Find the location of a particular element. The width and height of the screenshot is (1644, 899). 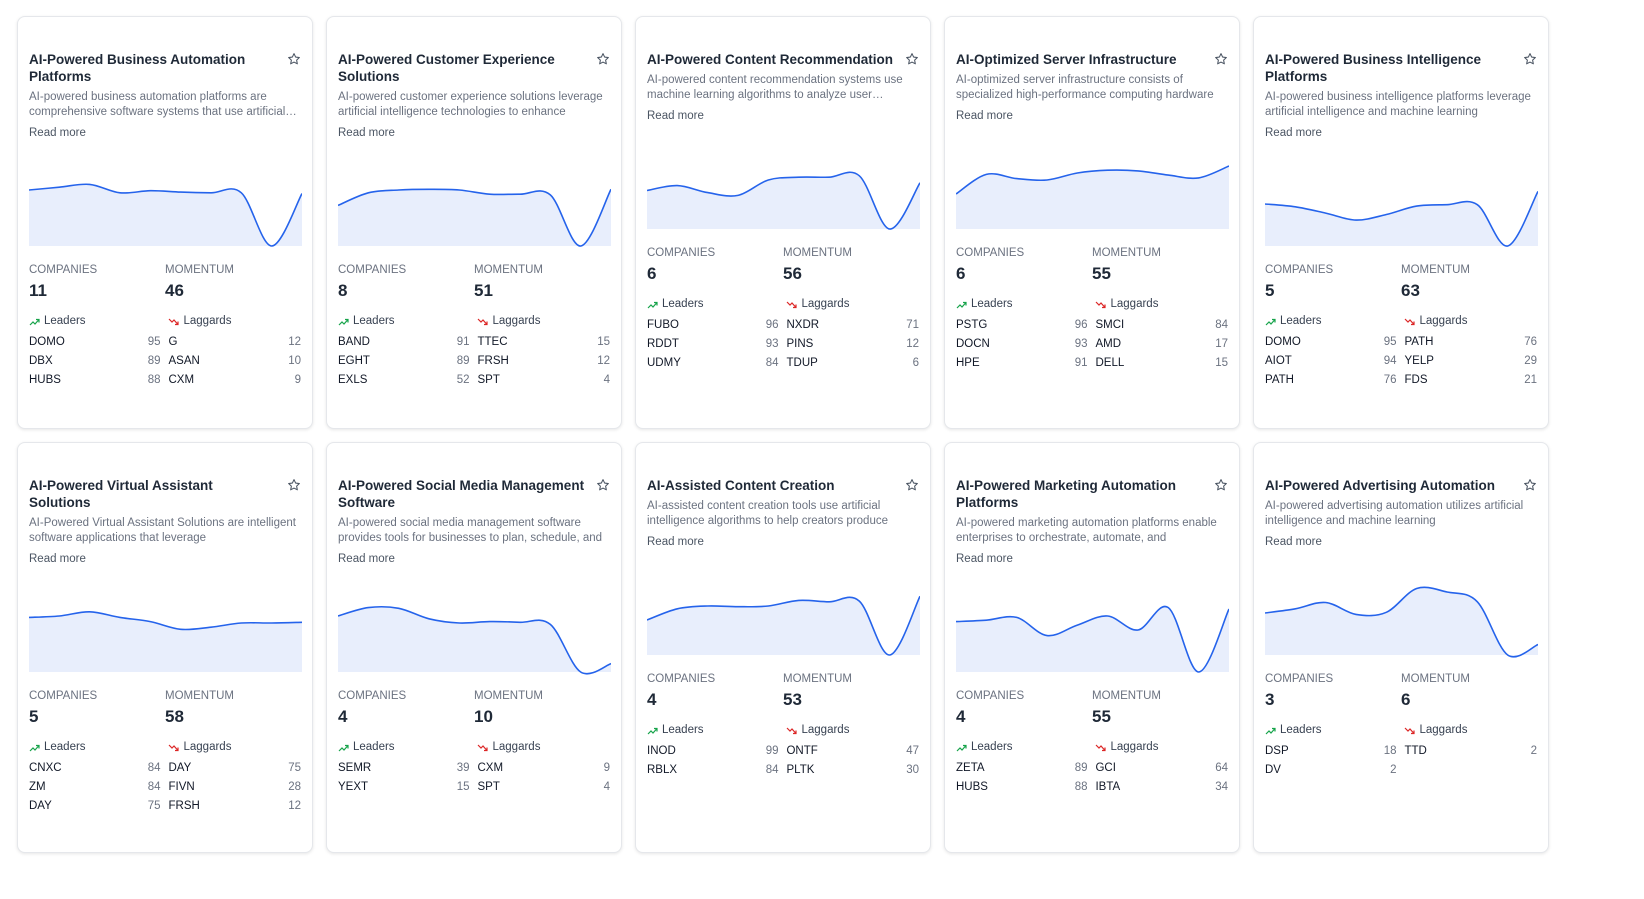

laggard-row: FDS 21 is located at coordinates (1470, 380).